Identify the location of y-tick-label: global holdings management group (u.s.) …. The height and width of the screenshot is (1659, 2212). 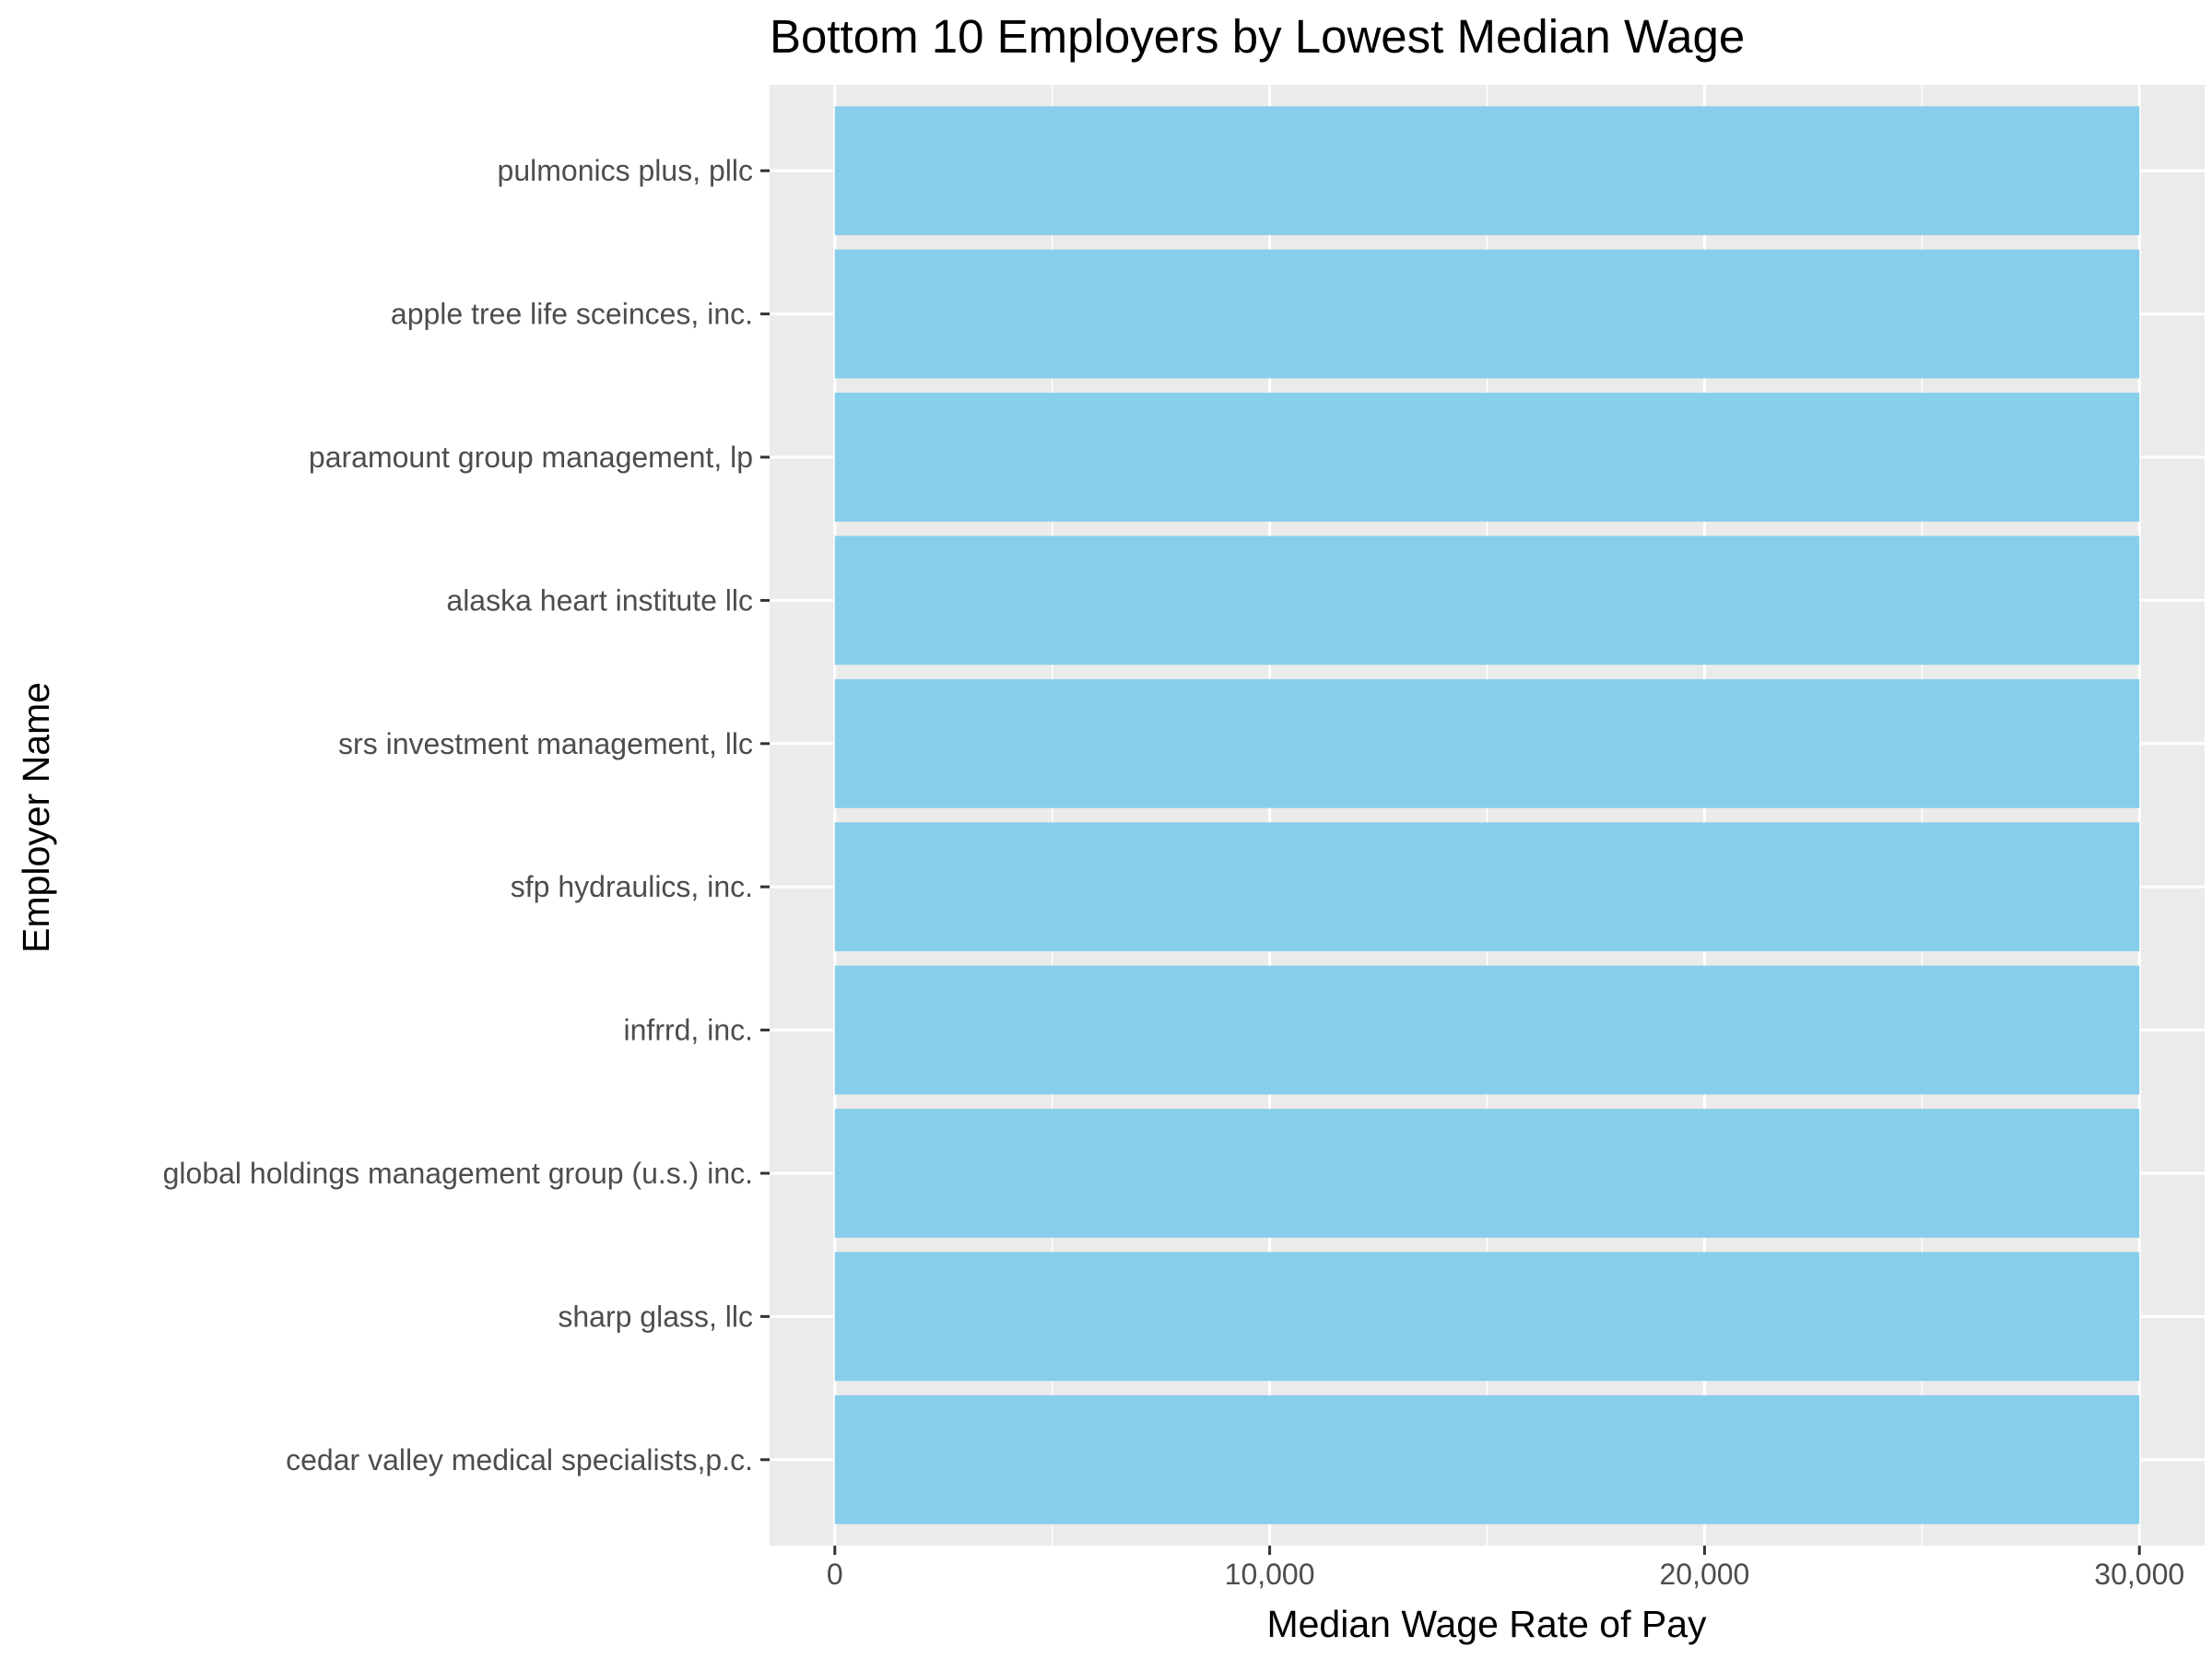
(458, 1173).